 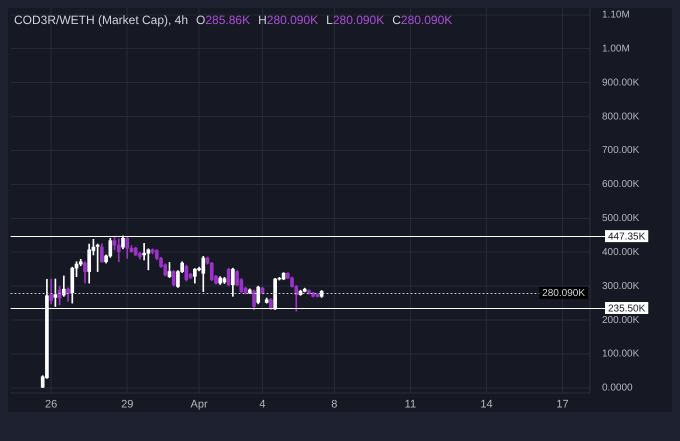 What do you see at coordinates (616, 48) in the screenshot?
I see `y-tick-label: 1.00M` at bounding box center [616, 48].